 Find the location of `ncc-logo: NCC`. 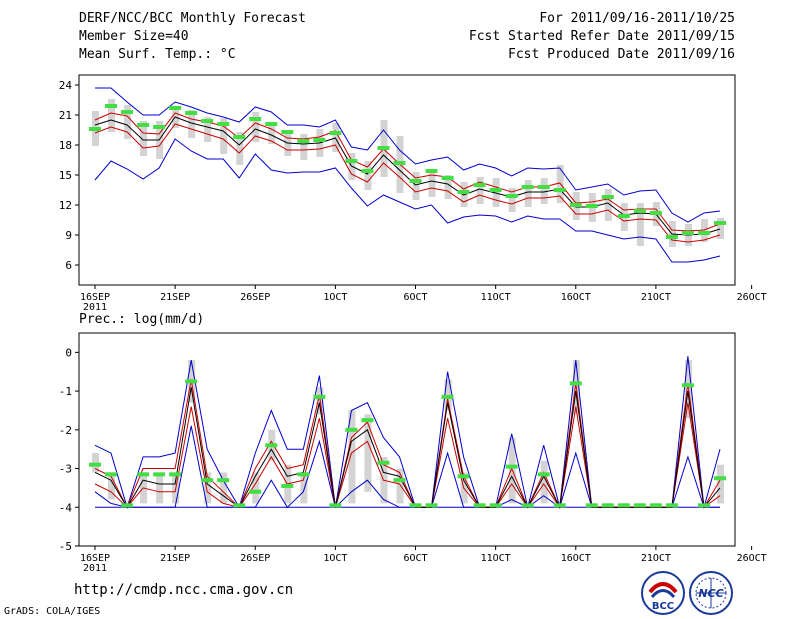

ncc-logo: NCC is located at coordinates (711, 593).